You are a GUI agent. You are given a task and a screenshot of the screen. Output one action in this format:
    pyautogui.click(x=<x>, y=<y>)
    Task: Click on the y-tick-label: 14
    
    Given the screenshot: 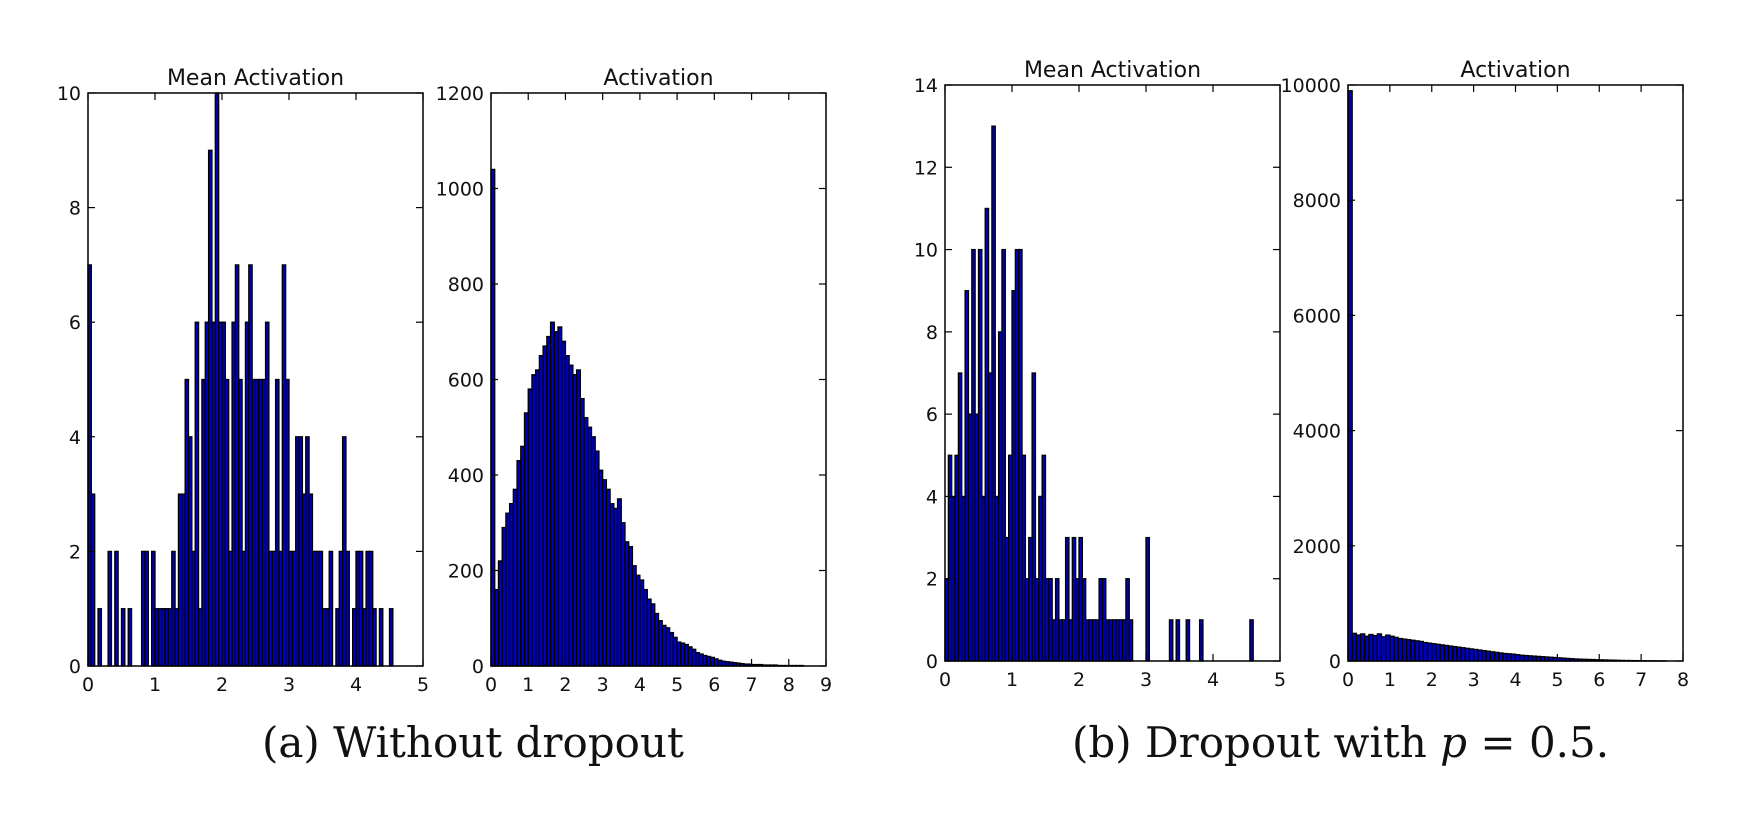 What is the action you would take?
    pyautogui.click(x=926, y=86)
    